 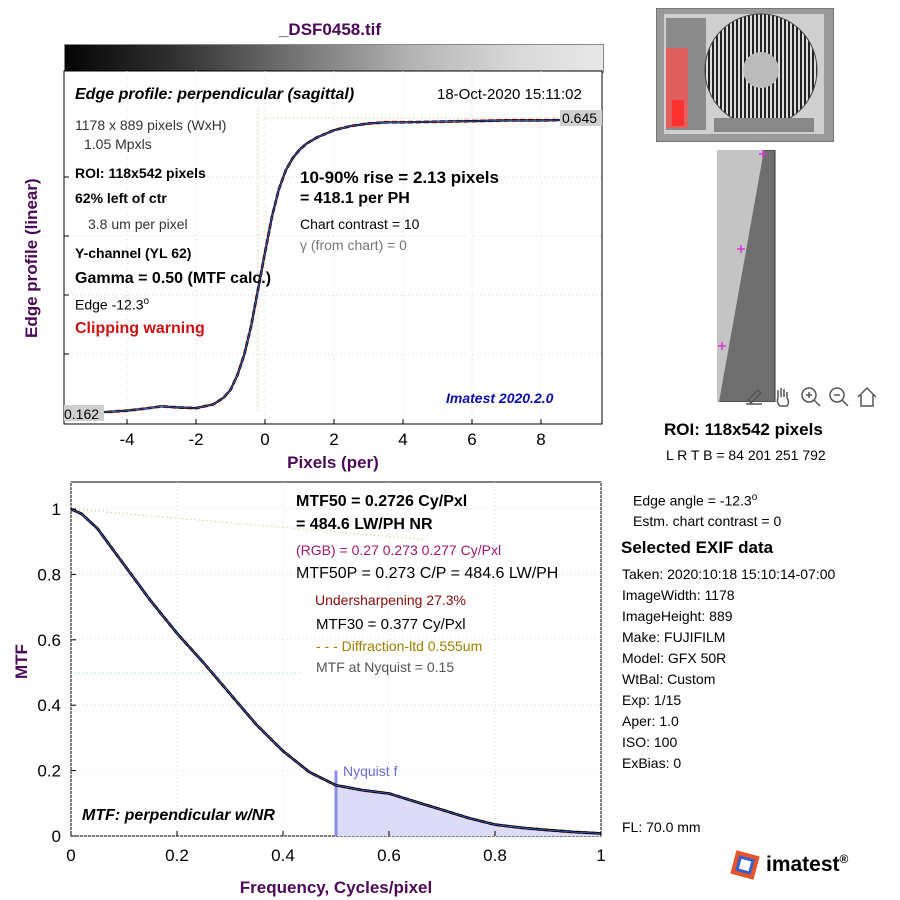 I want to click on edge-tick-label: 6, so click(x=471, y=439).